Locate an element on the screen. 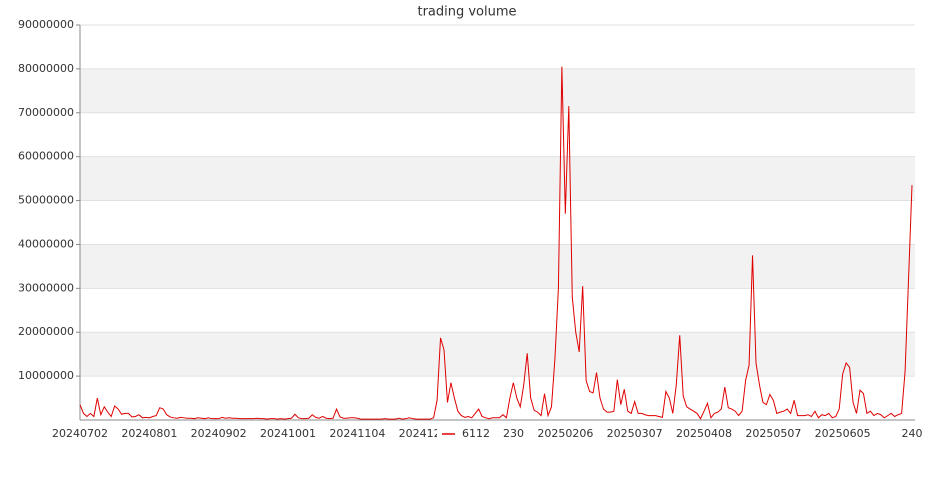 Image resolution: width=935 pixels, height=500 pixels. x-tick-label: 20241001 is located at coordinates (288, 433).